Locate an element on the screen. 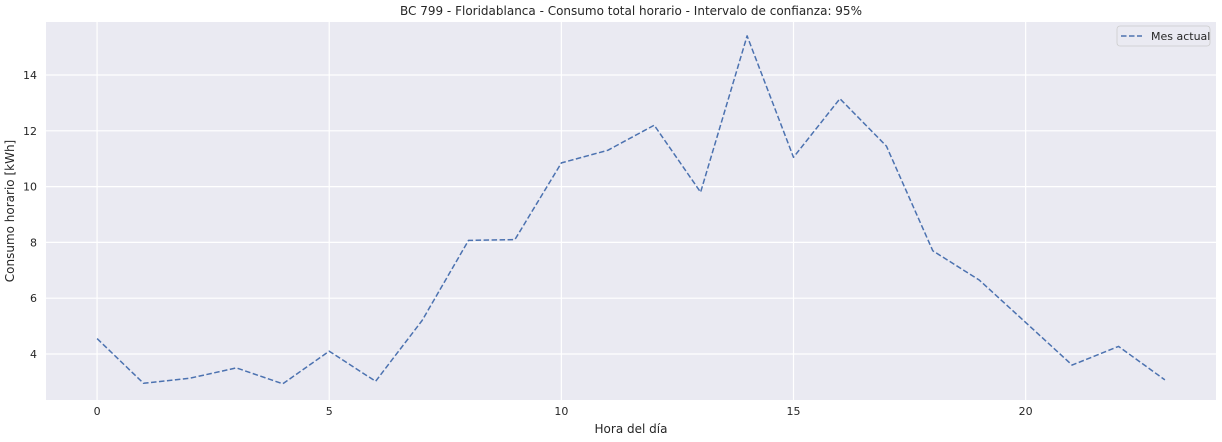 The width and height of the screenshot is (1222, 442). y-axis-label: Consumo horario [kWh] is located at coordinates (10, 211).